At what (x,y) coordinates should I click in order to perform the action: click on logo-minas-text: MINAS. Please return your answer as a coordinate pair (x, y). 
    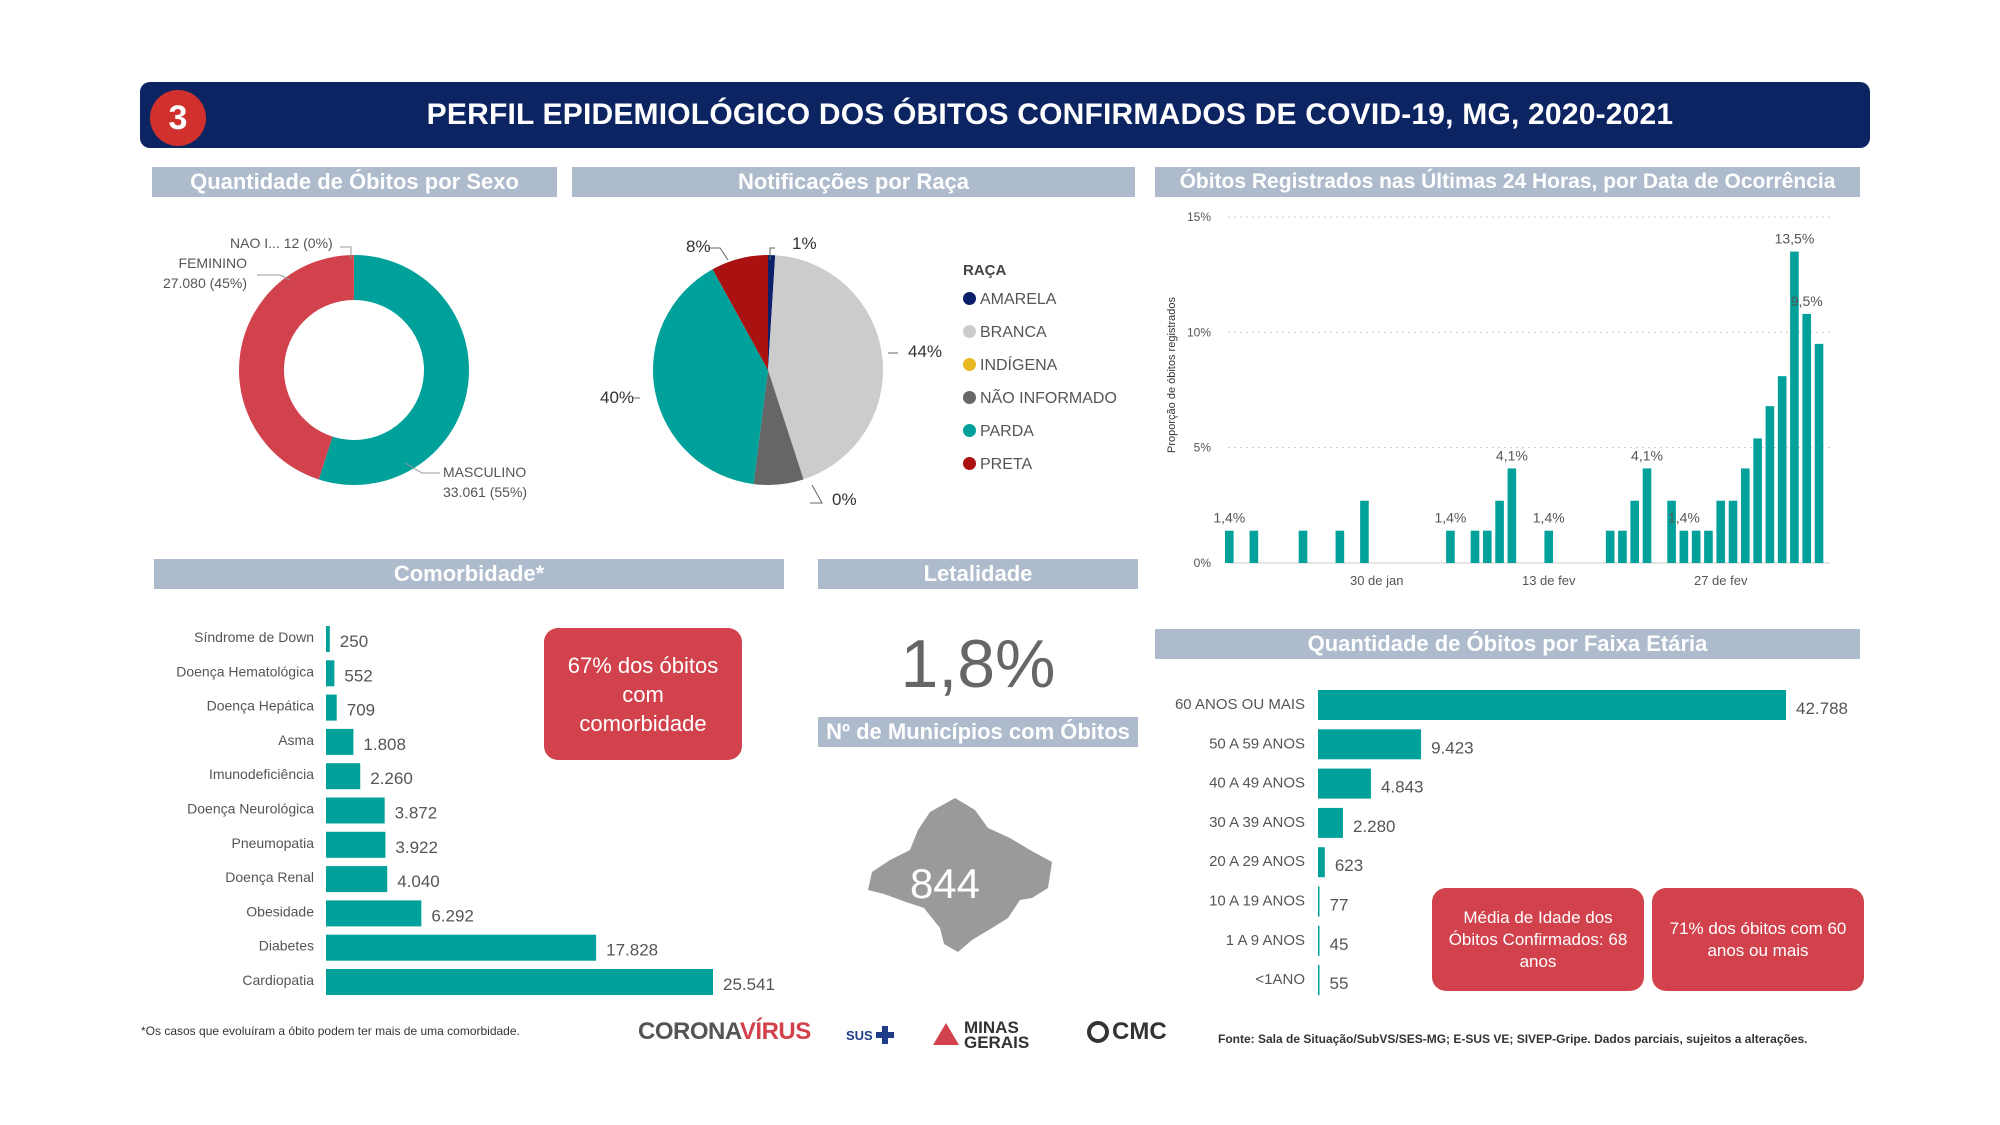
    Looking at the image, I should click on (991, 1027).